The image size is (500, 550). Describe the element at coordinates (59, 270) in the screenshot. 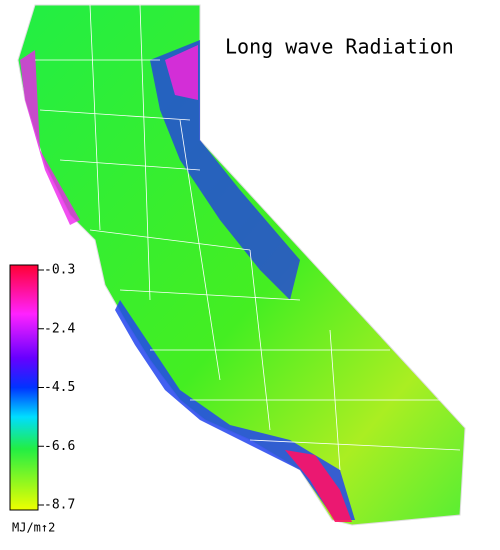

I see `colorbar-tick-label: -0.3` at that location.